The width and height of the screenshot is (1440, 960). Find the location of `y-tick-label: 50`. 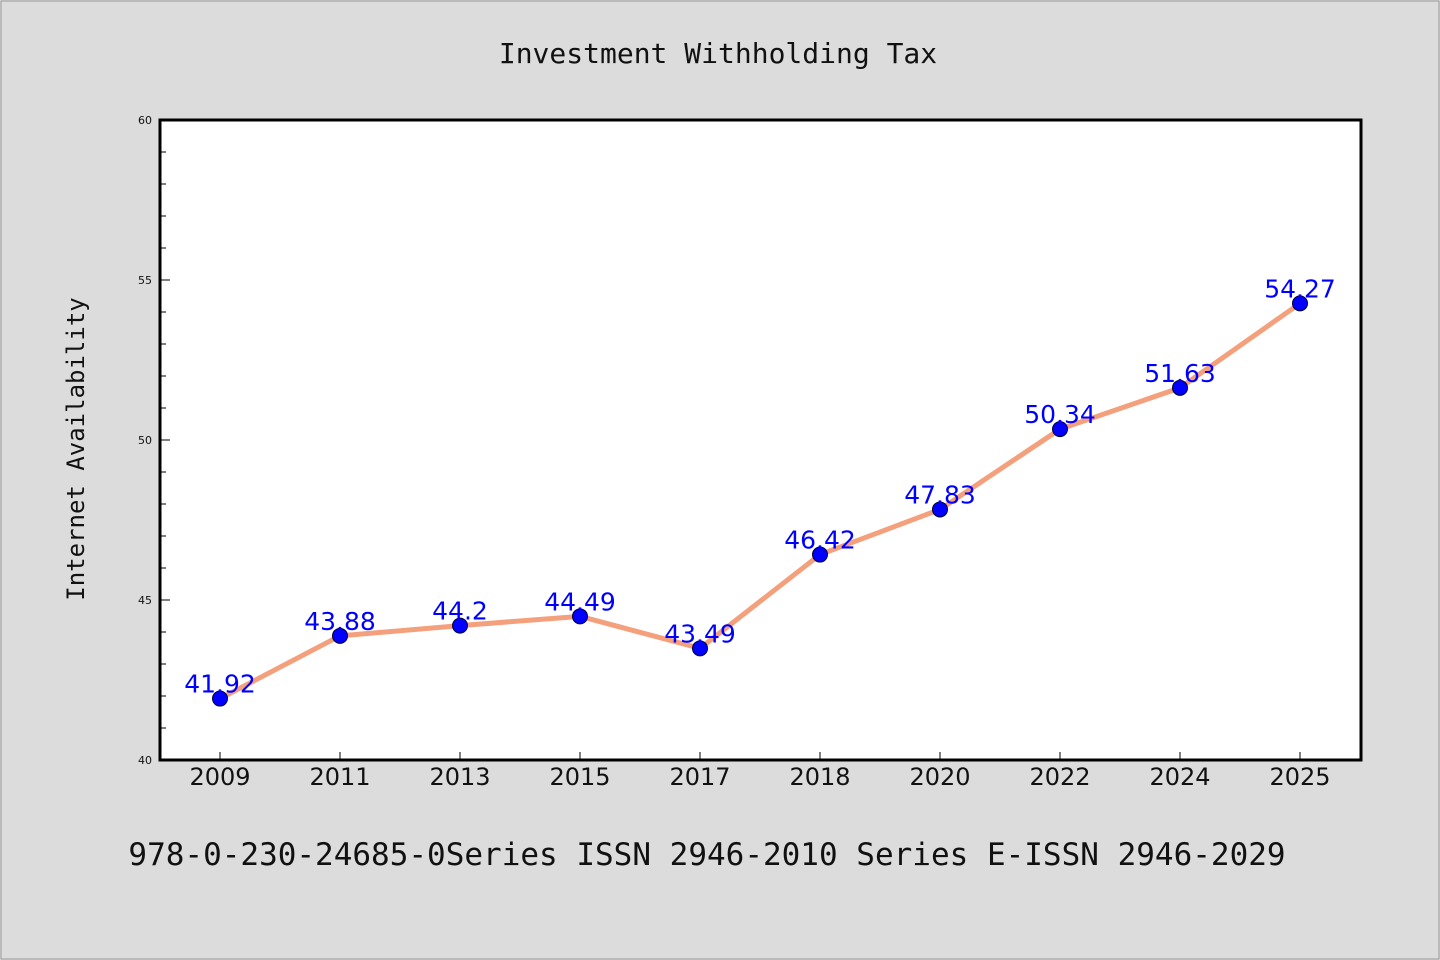

y-tick-label: 50 is located at coordinates (145, 440).